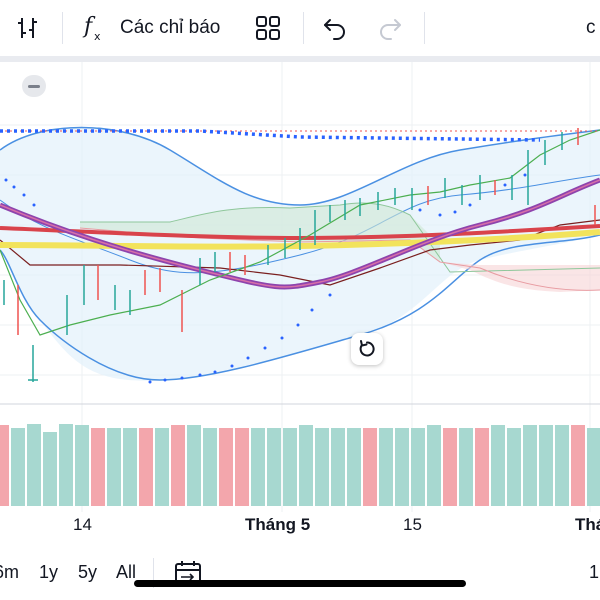 This screenshot has width=600, height=600. I want to click on price-level-dotted-blue, so click(270, 135).